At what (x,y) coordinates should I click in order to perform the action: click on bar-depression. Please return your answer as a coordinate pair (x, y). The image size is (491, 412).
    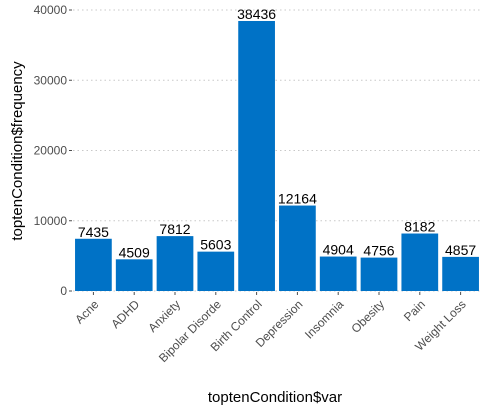
    Looking at the image, I should click on (297, 248).